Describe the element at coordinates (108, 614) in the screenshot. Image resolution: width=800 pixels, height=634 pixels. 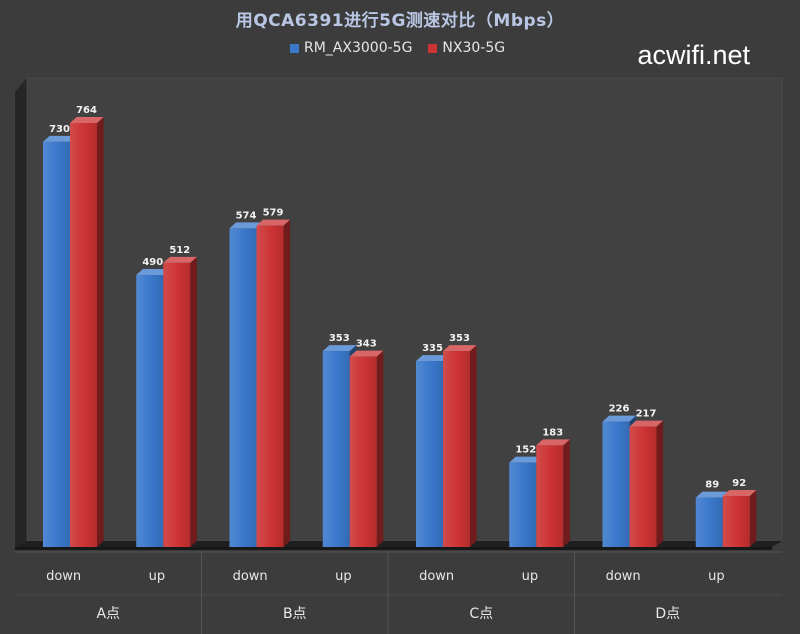
I see `group-label-0: A点` at that location.